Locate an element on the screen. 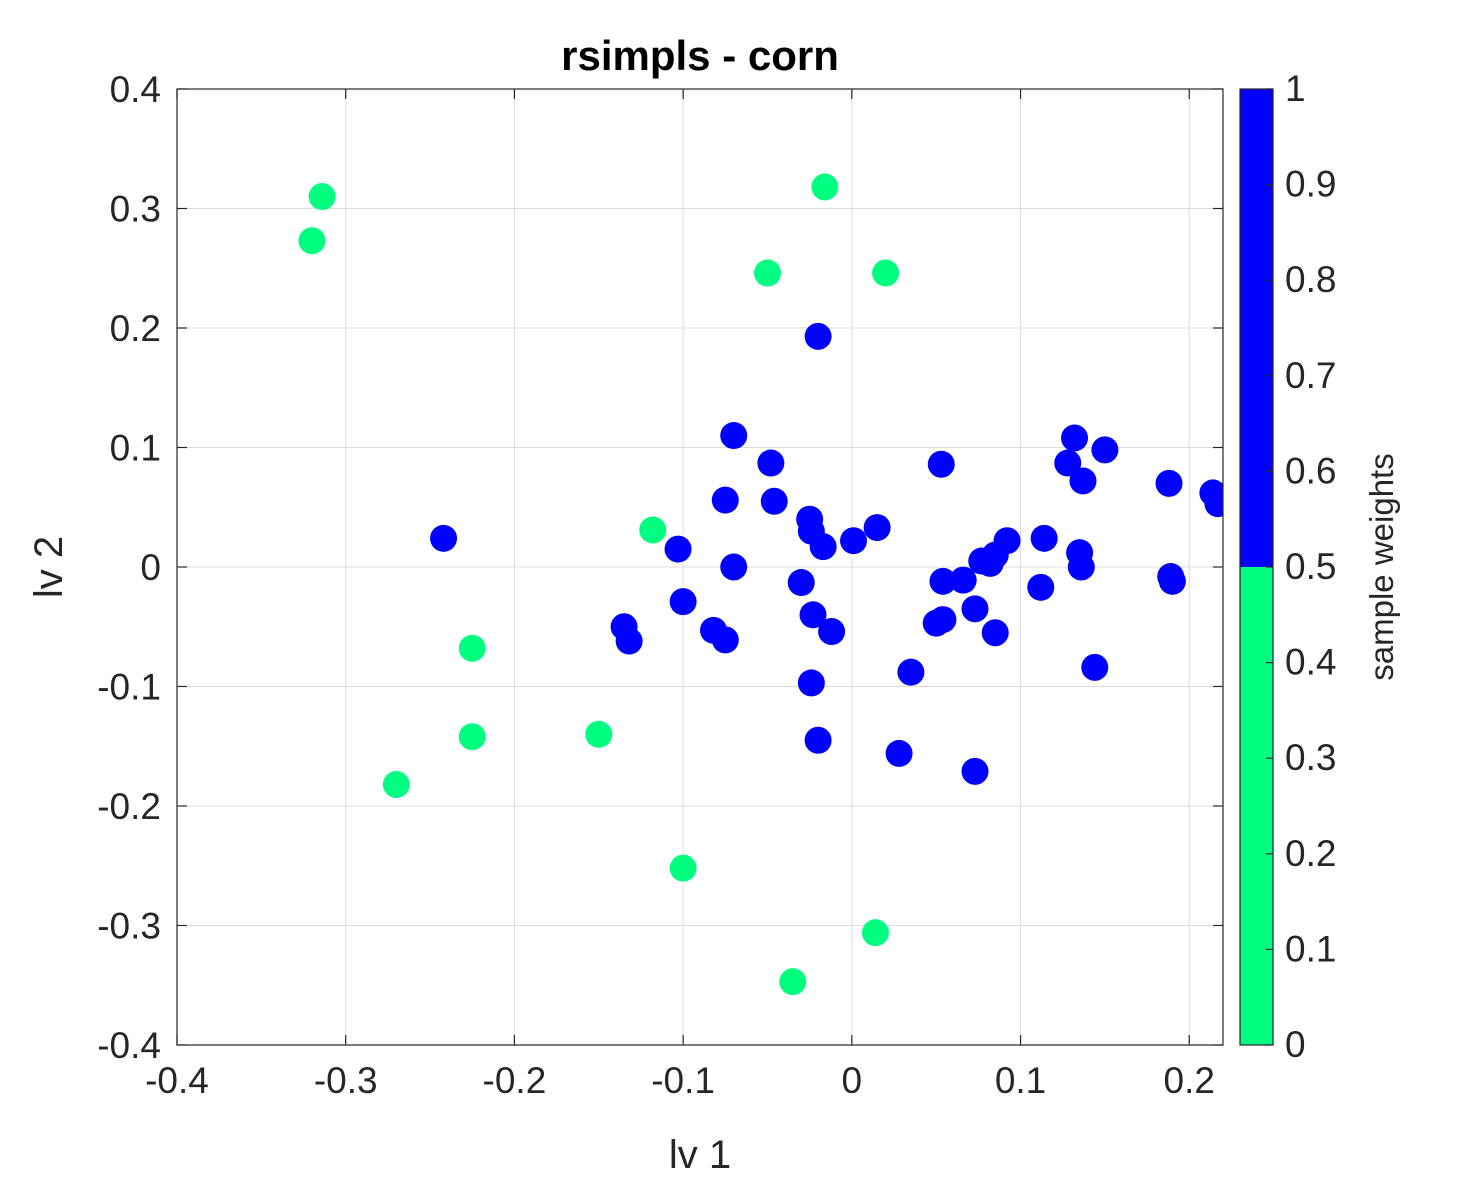 The image size is (1476, 1181). colorbar-tick-label: 0.6 is located at coordinates (1310, 470).